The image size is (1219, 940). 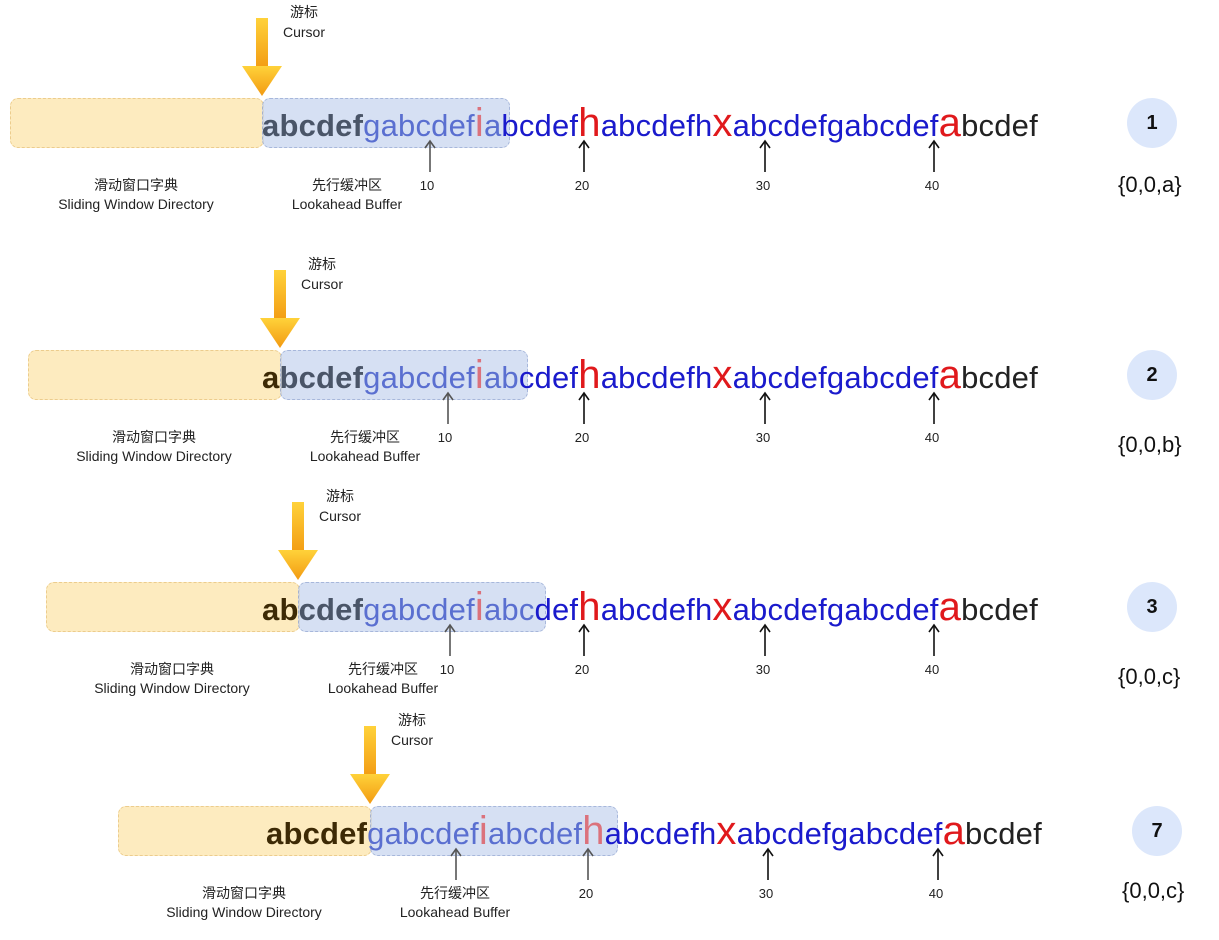 What do you see at coordinates (540, 125) in the screenshot?
I see `seq-rest-1: bcdef` at bounding box center [540, 125].